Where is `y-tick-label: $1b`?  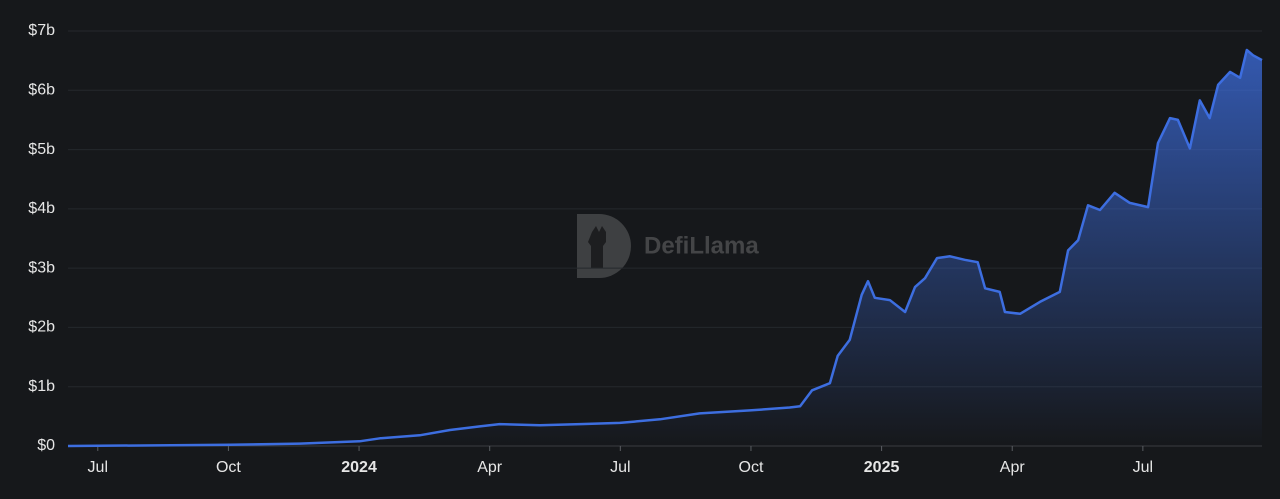 y-tick-label: $1b is located at coordinates (41, 386).